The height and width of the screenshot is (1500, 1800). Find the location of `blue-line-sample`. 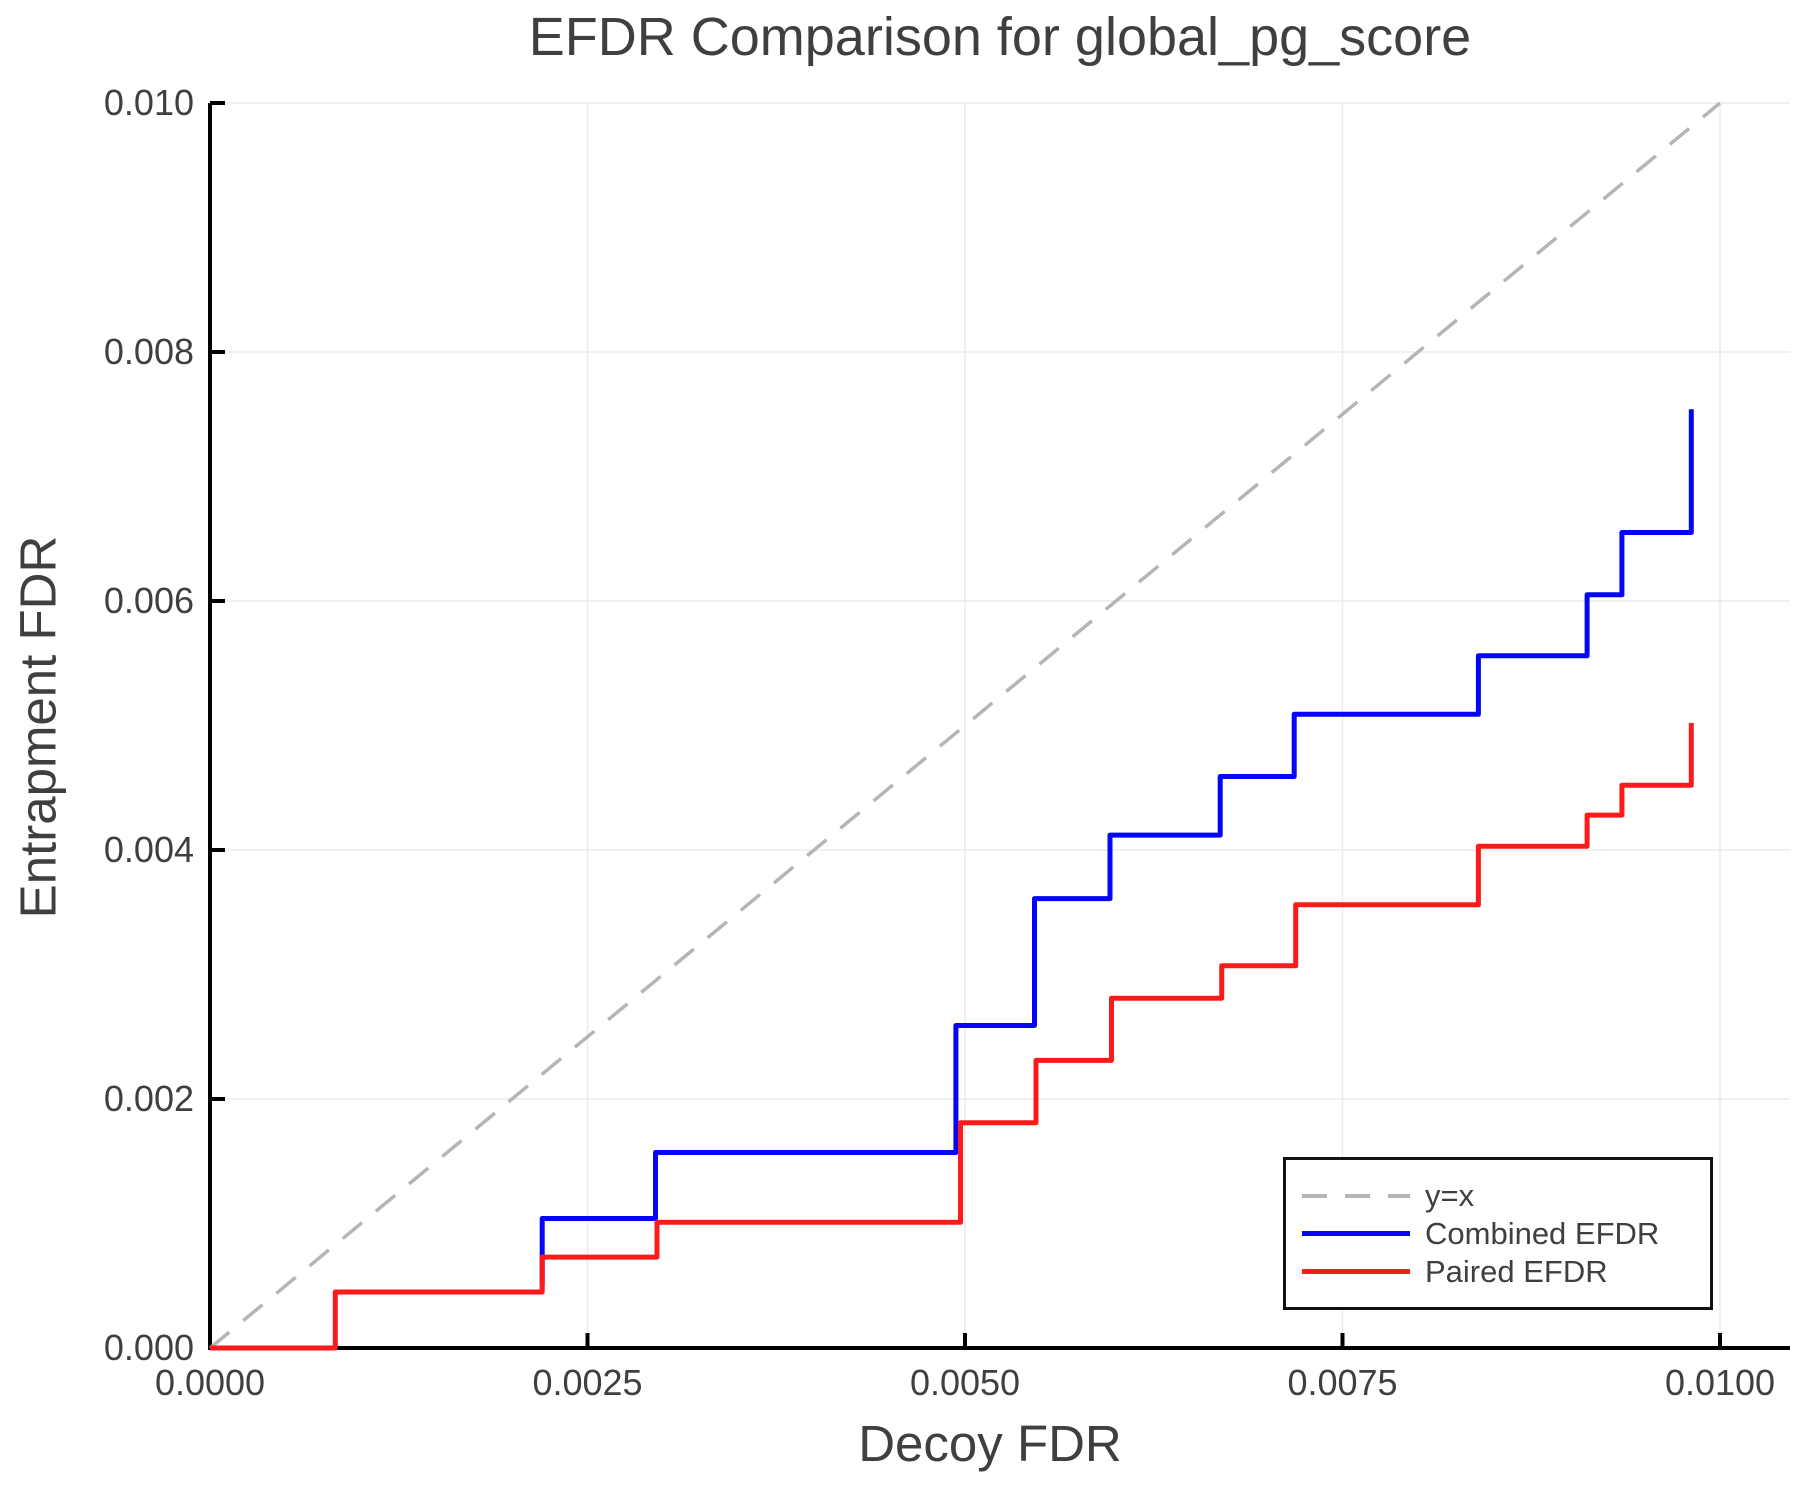

blue-line-sample is located at coordinates (1356, 1233).